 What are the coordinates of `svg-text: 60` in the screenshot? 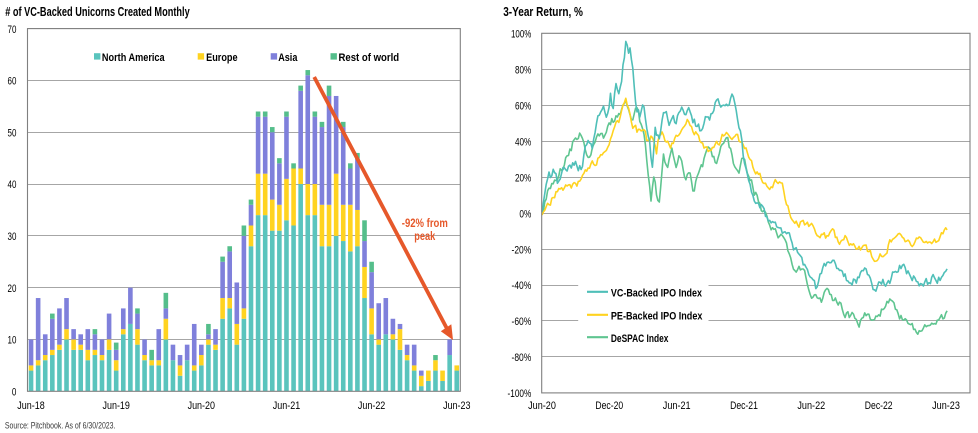 It's located at (12, 82).